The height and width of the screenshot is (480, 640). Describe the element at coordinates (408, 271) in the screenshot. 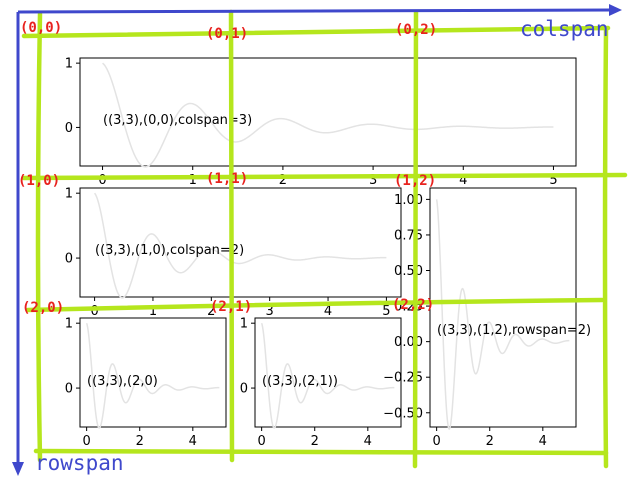

I see `y-tick-label: 0.50` at that location.